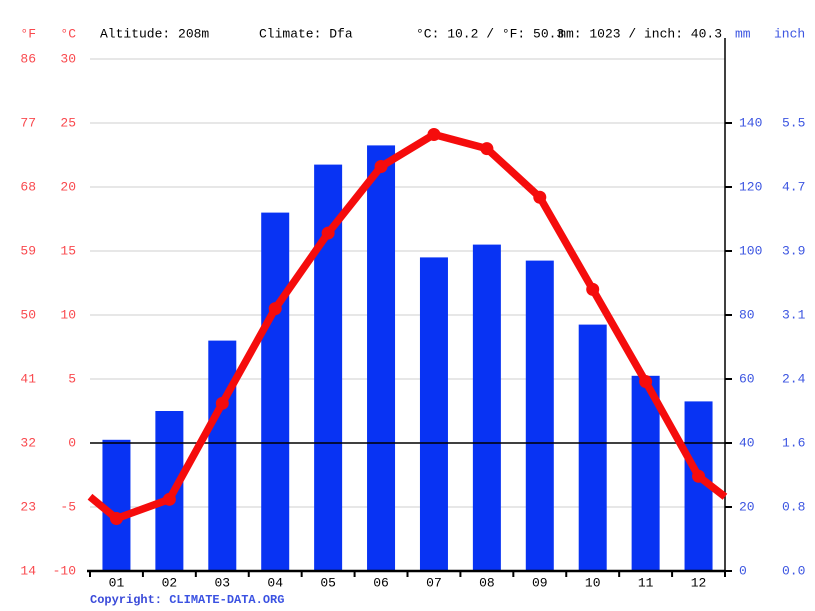  What do you see at coordinates (68, 34) in the screenshot?
I see `header-c-unit: °C` at bounding box center [68, 34].